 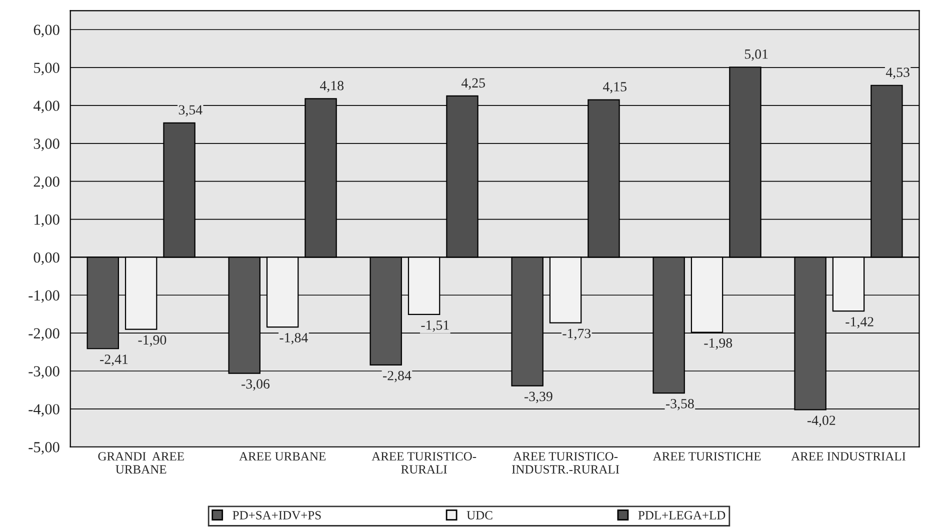 What do you see at coordinates (276, 515) in the screenshot?
I see `legend-label: PD+SA+IDV+PS` at bounding box center [276, 515].